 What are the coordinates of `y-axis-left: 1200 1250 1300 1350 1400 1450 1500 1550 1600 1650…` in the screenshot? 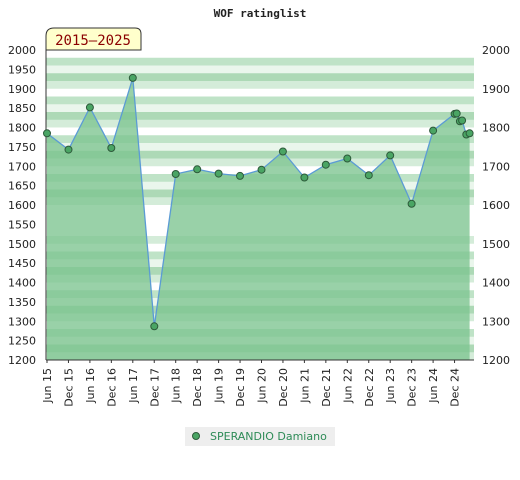 It's located at (22, 205).